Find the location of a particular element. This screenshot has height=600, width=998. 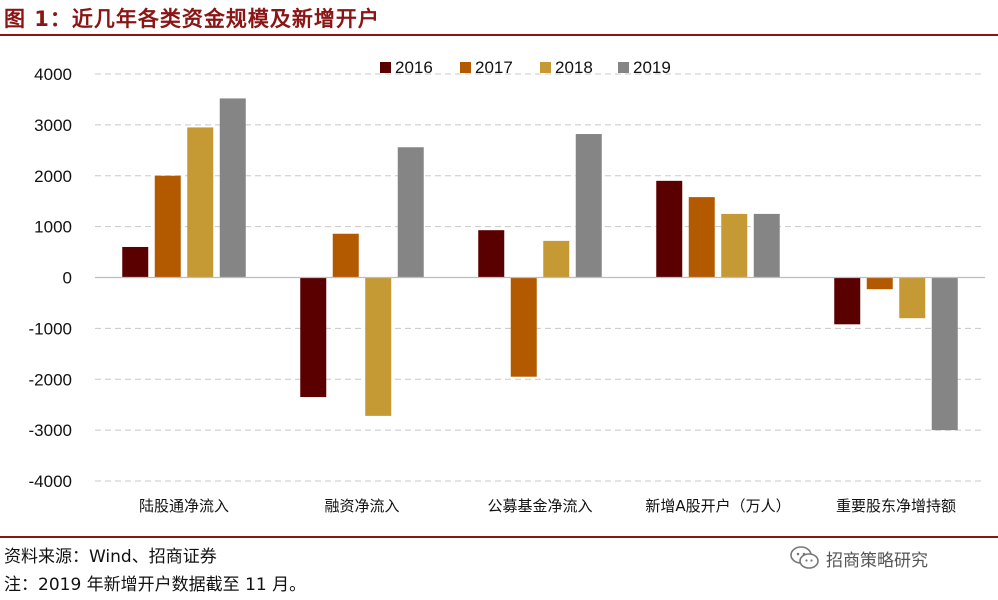

legend-swatch-2018 is located at coordinates (545, 67).